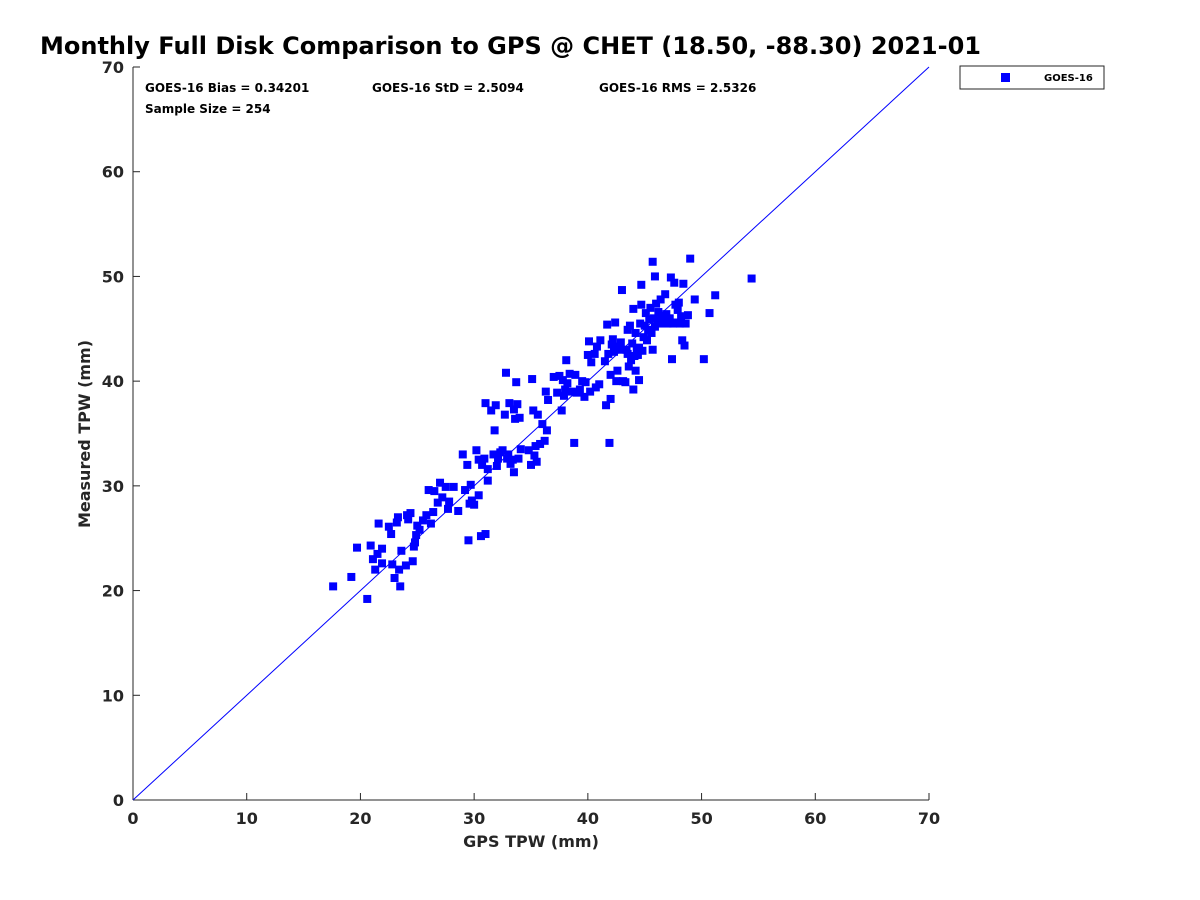 The image size is (1200, 900). Describe the element at coordinates (701, 818) in the screenshot. I see `x-tick-label: 50` at that location.